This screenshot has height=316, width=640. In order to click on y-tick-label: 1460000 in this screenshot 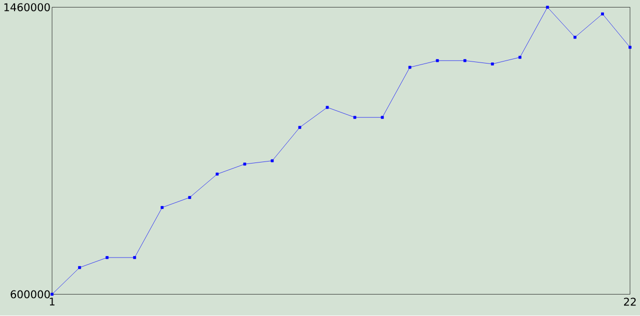, I will do `click(27, 7)`.